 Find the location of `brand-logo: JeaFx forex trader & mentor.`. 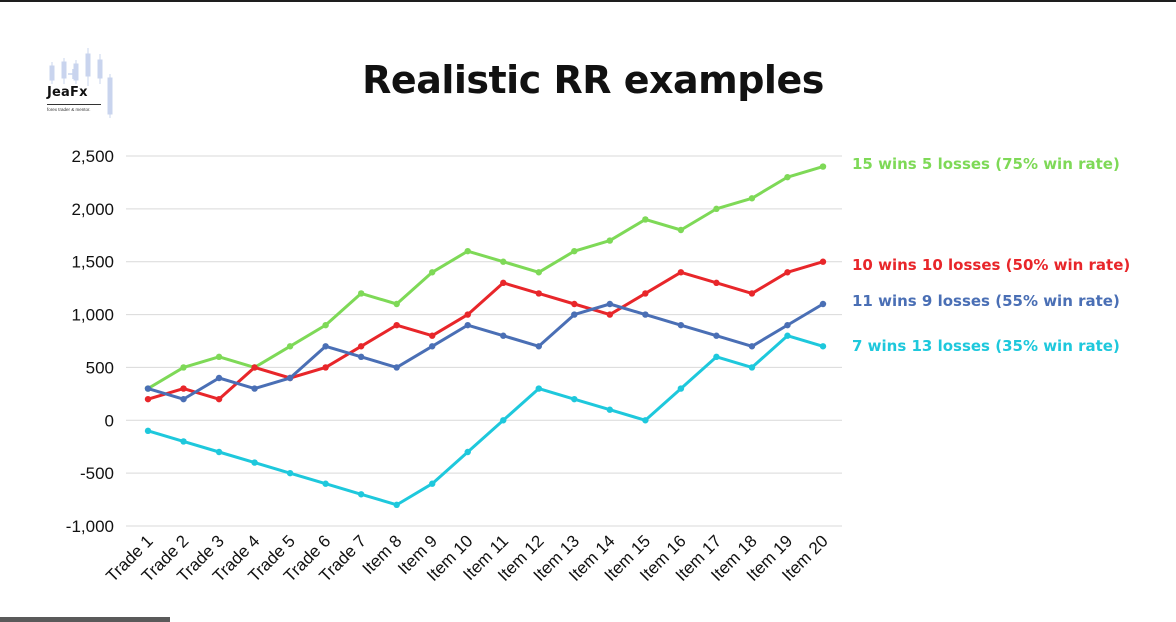

brand-logo: JeaFx forex trader & mentor. is located at coordinates (80, 82).